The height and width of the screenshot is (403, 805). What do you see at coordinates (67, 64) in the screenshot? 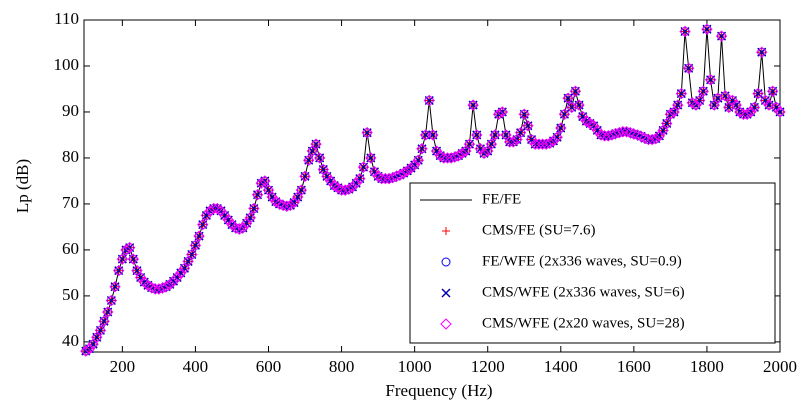
I see `y-tick-label: 100` at bounding box center [67, 64].